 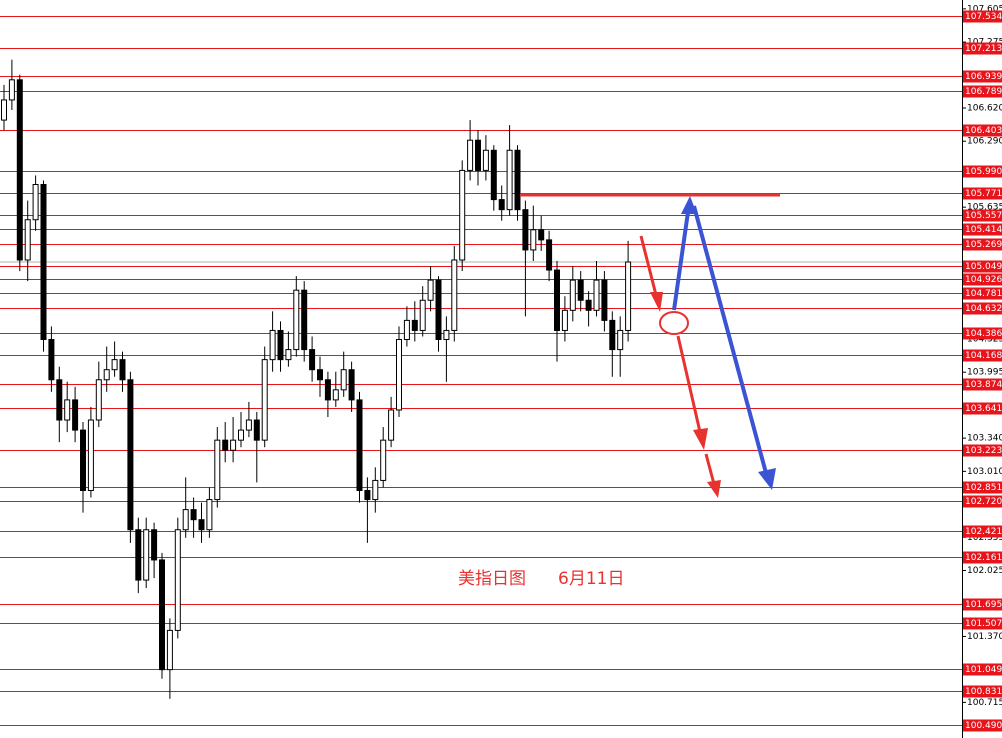 I want to click on level-label: 103.874, so click(x=983, y=385).